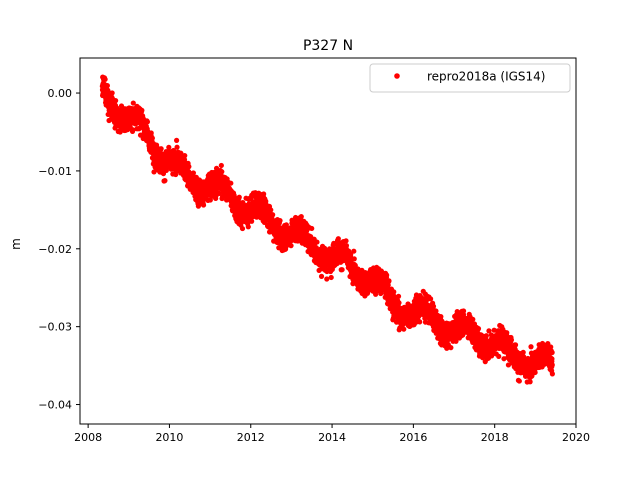 This screenshot has width=640, height=480. Describe the element at coordinates (251, 437) in the screenshot. I see `x-tick-label: 2012` at that location.